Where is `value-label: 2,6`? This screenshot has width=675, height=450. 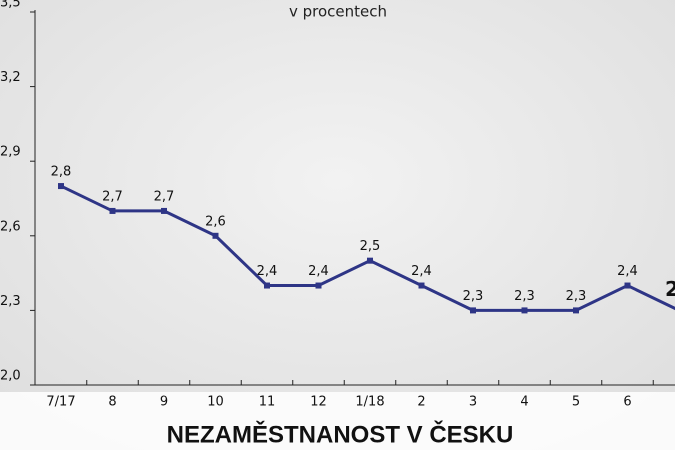 value-label: 2,6 is located at coordinates (215, 221).